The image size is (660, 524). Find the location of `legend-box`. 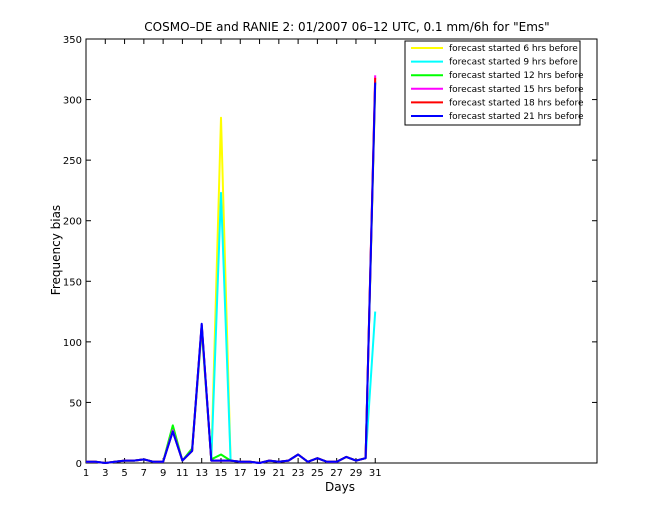

legend-box is located at coordinates (492, 83).